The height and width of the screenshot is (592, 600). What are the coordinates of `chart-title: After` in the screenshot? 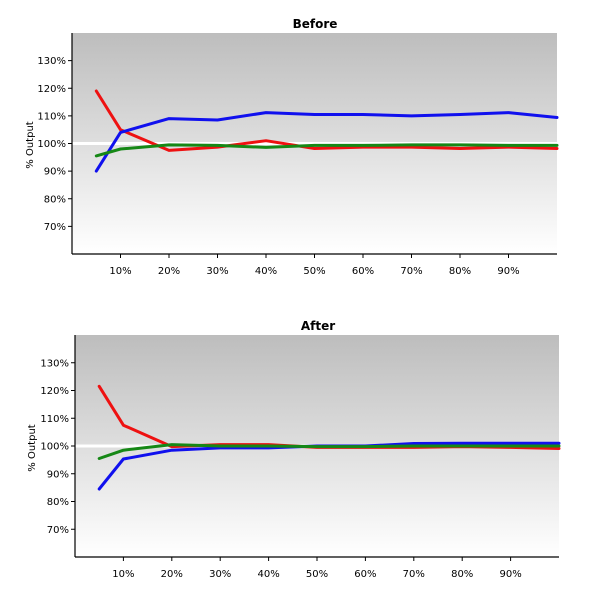 It's located at (318, 326).